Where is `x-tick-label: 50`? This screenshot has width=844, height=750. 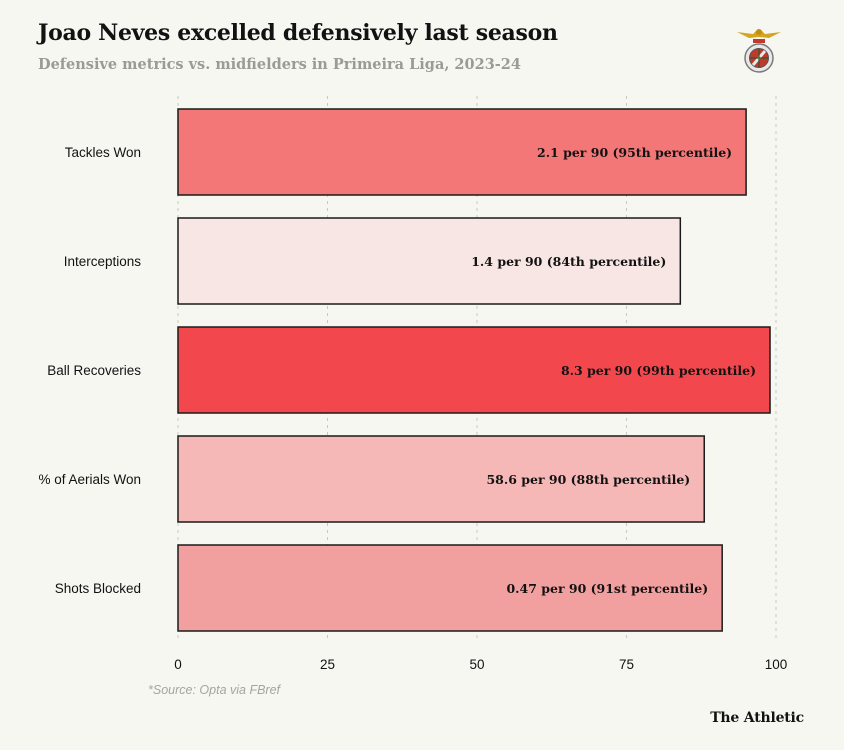 x-tick-label: 50 is located at coordinates (476, 664).